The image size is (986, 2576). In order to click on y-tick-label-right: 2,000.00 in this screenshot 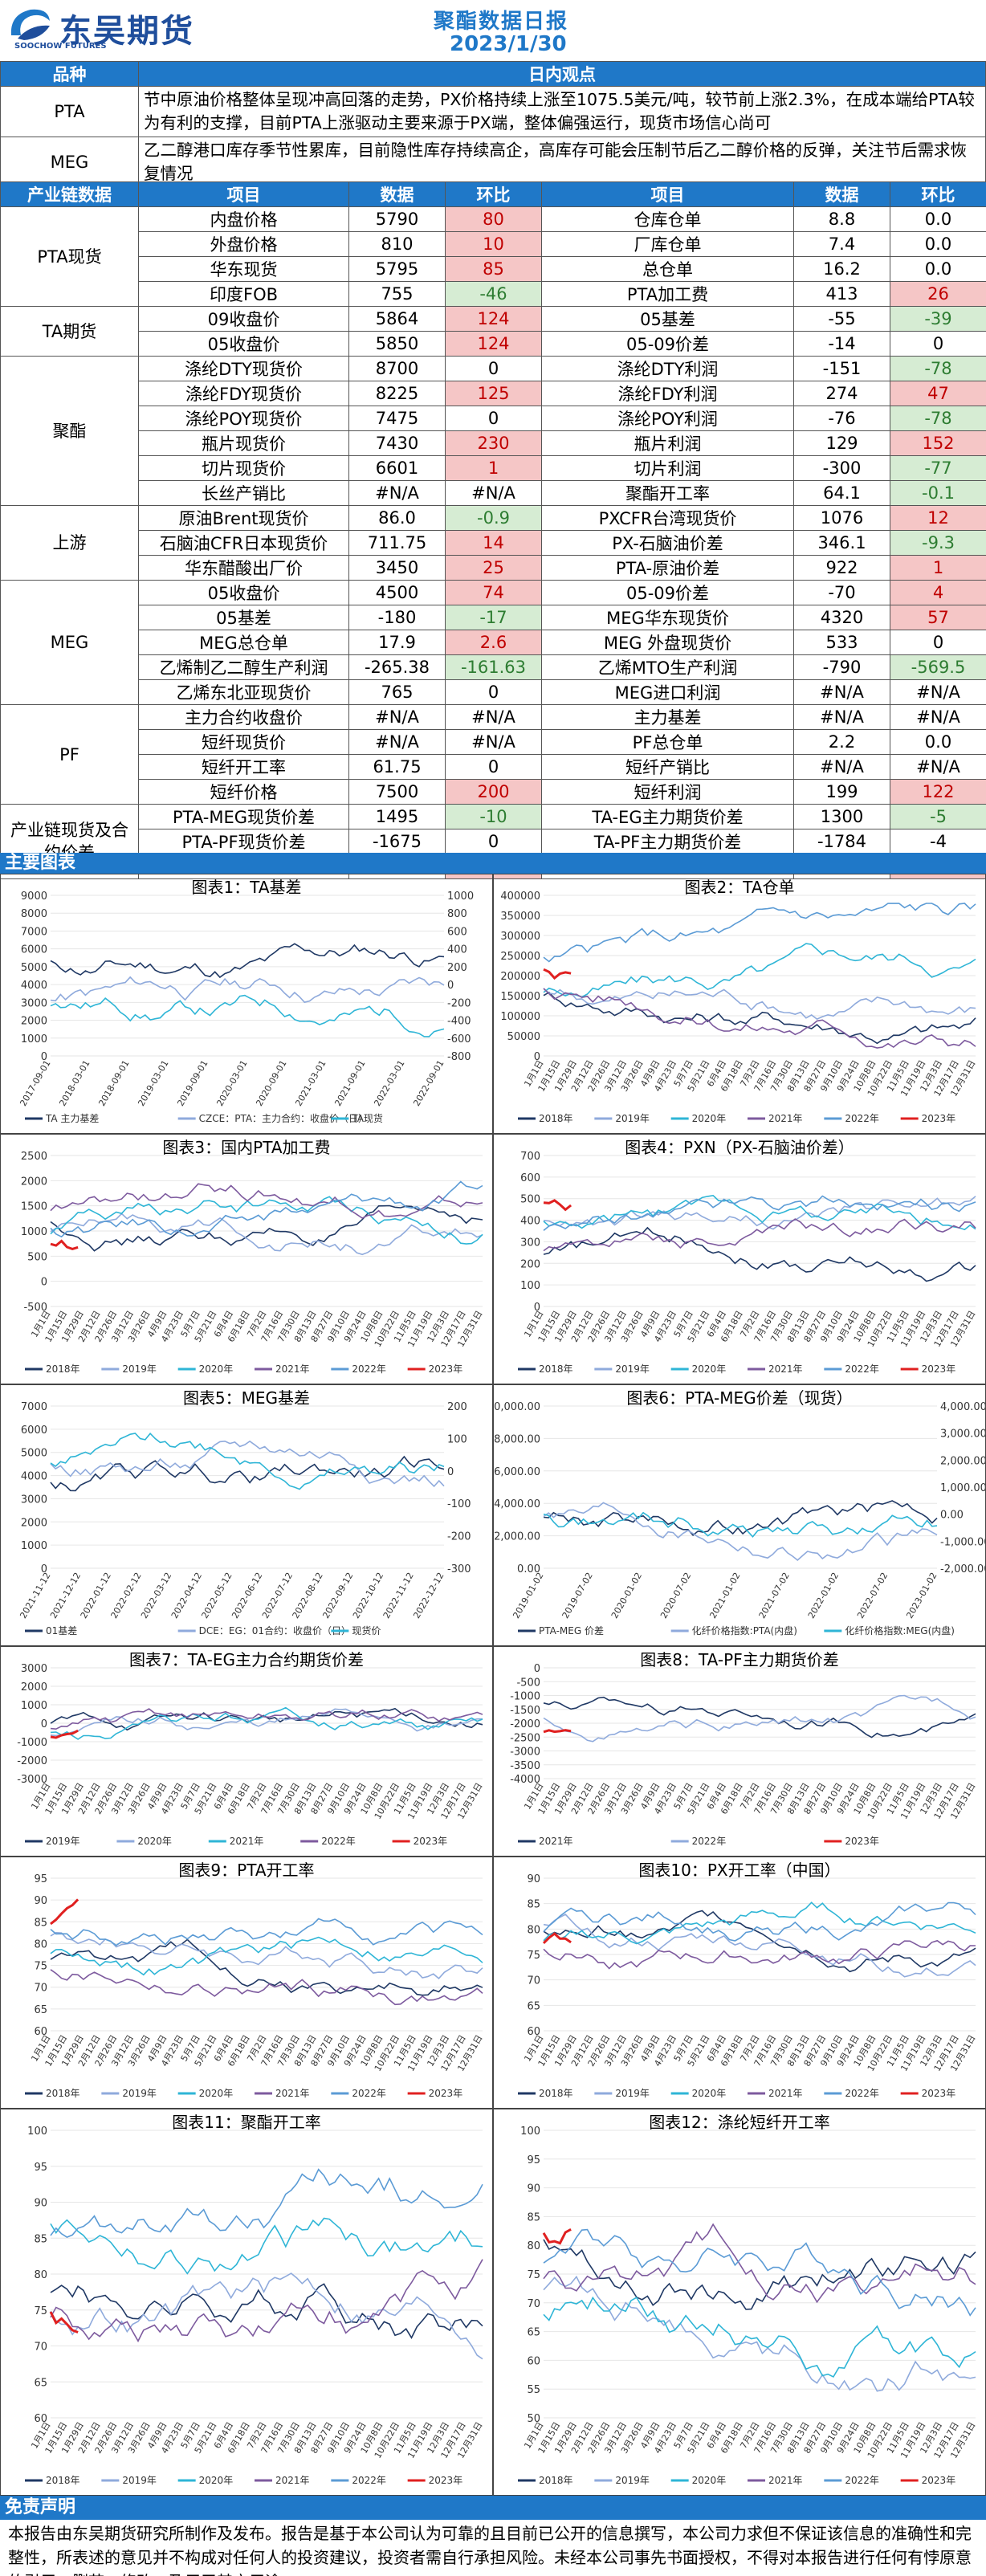, I will do `click(962, 1461)`.